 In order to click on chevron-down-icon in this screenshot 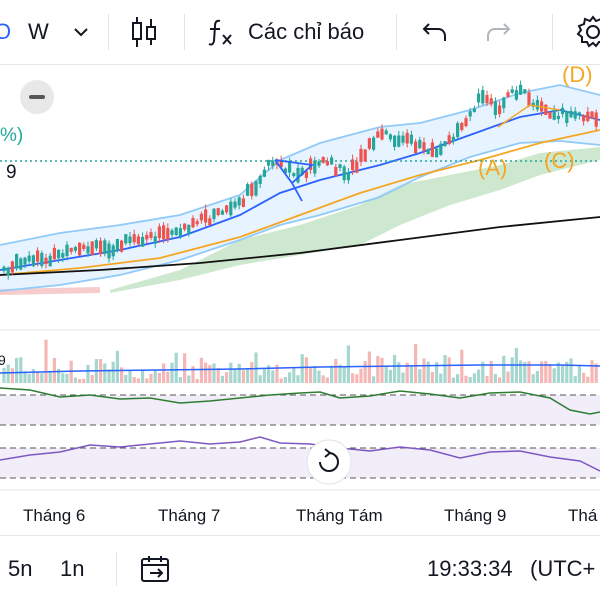, I will do `click(81, 32)`.